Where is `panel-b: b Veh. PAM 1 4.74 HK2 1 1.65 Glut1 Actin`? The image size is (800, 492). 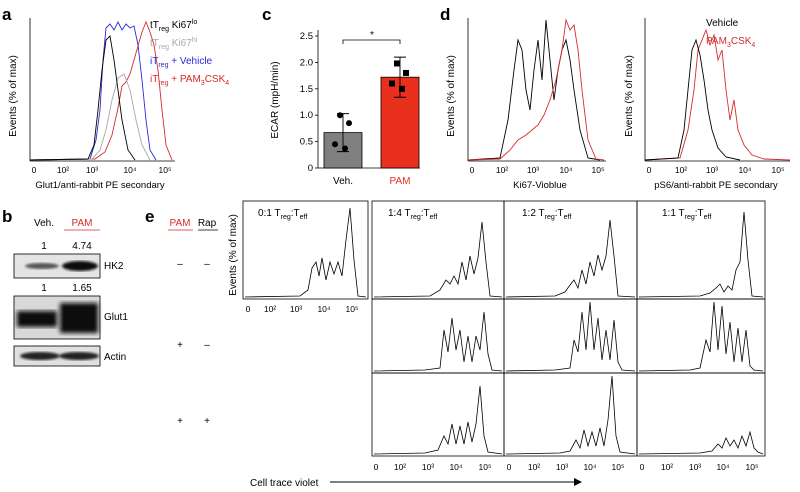 panel-b: b Veh. PAM 1 4.74 HK2 1 1.65 Glut1 Actin is located at coordinates (65, 287).